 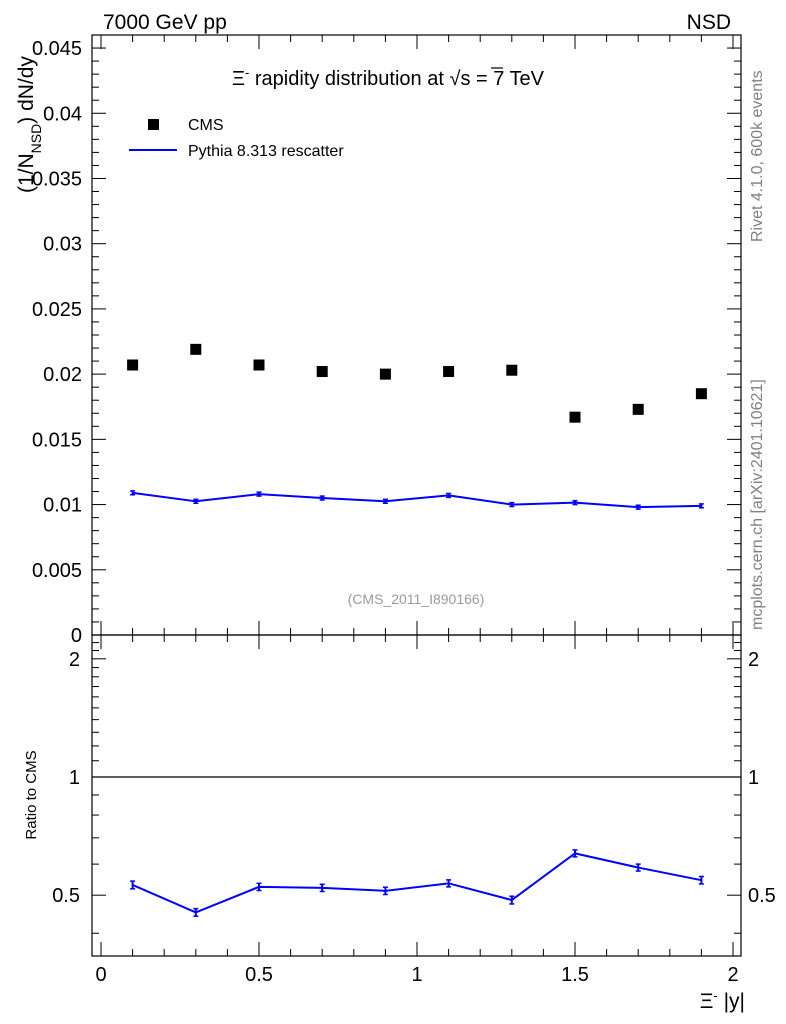 What do you see at coordinates (259, 975) in the screenshot?
I see `x-tick-label: 0.5` at bounding box center [259, 975].